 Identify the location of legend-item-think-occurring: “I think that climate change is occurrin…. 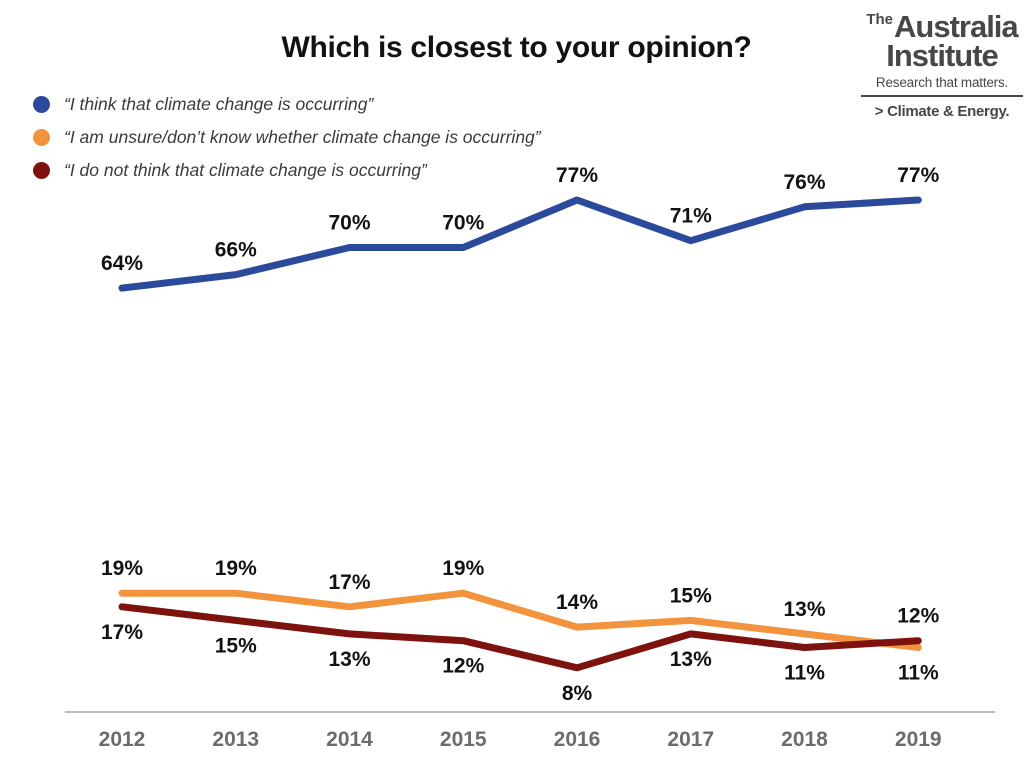
(287, 104).